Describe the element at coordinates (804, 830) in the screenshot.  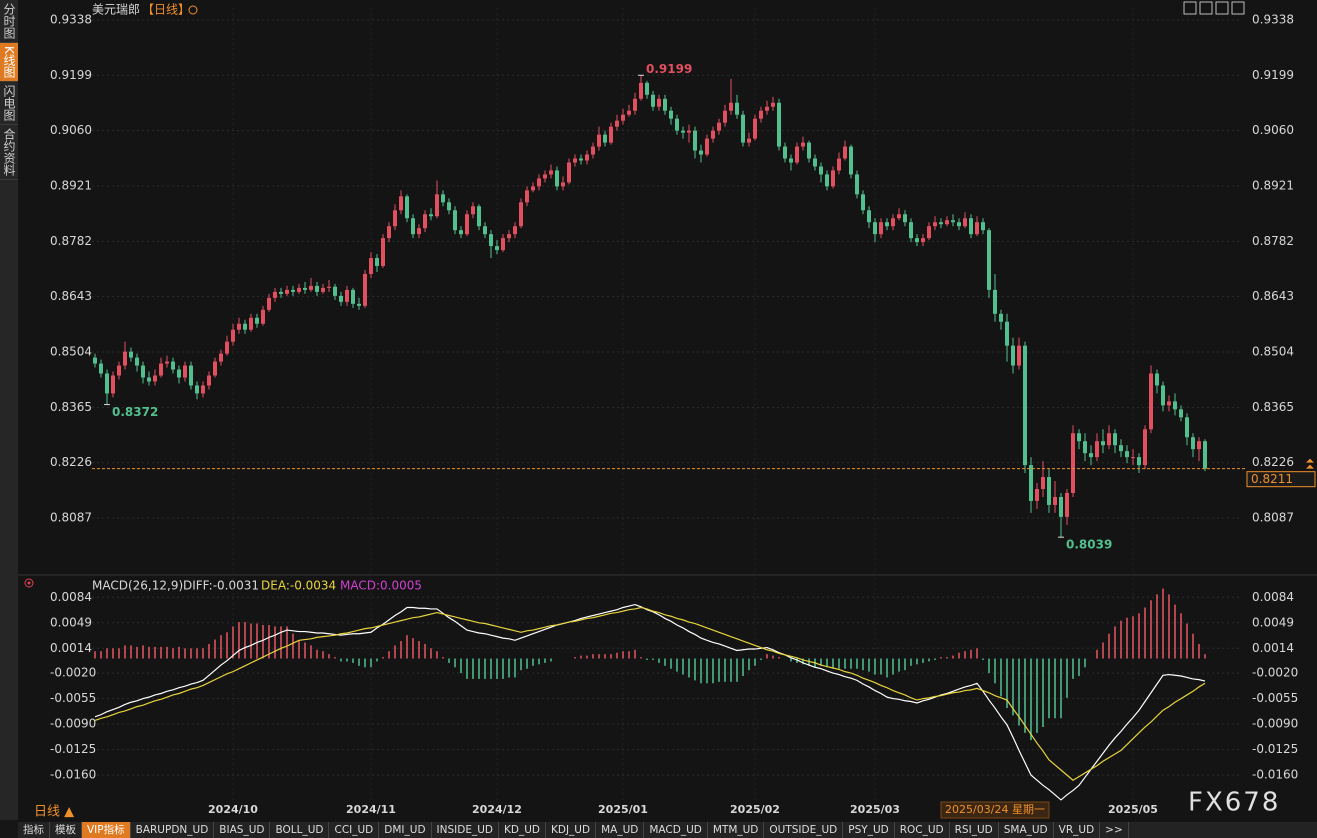
I see `toolbar-item: OUTSIDE_UD` at that location.